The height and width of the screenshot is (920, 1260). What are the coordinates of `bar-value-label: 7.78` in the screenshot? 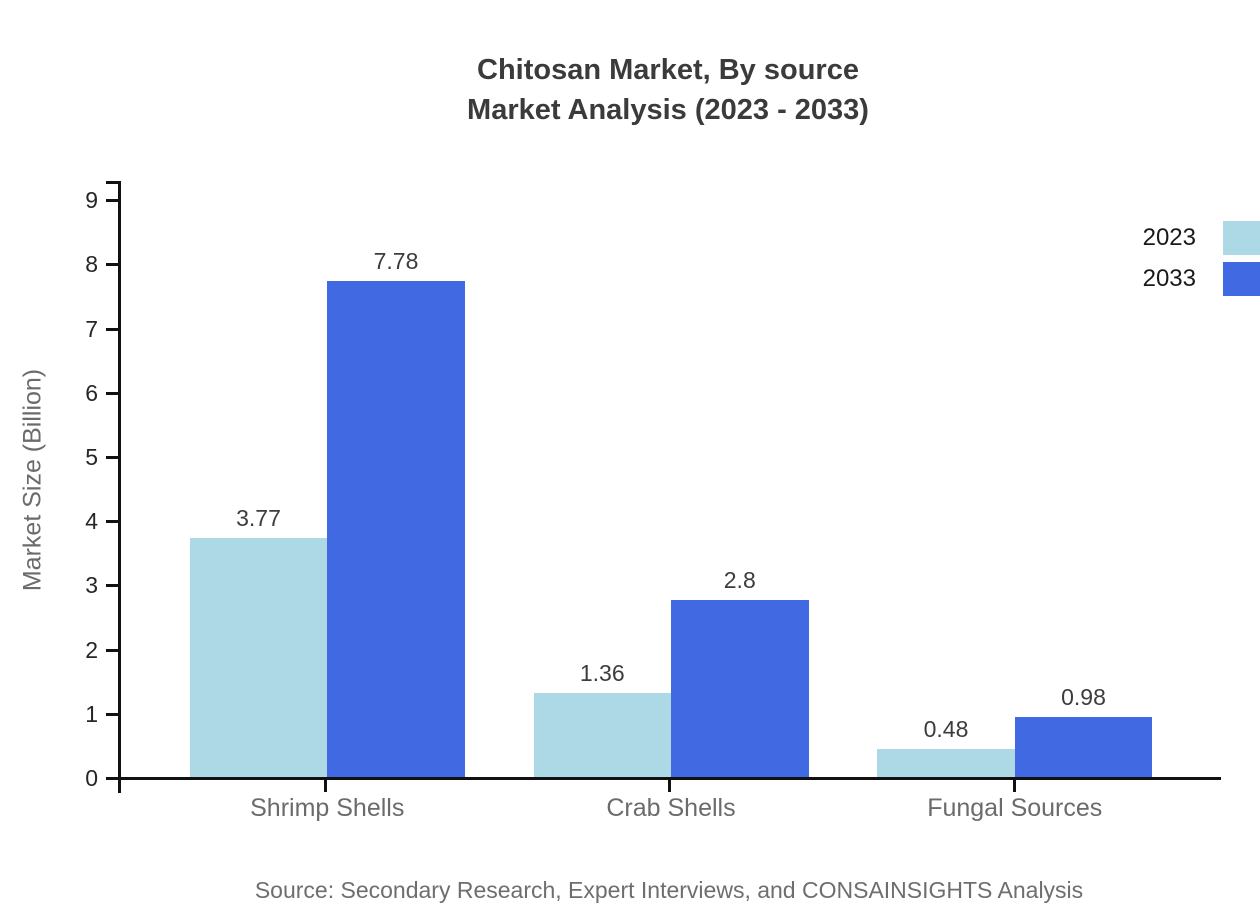 It's located at (396, 260).